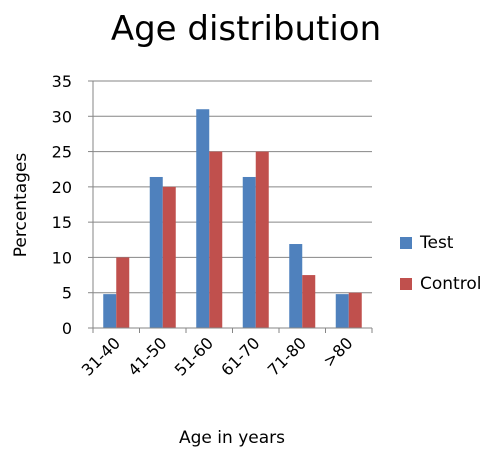  What do you see at coordinates (62, 116) in the screenshot?
I see `y-tick-label: 30` at bounding box center [62, 116].